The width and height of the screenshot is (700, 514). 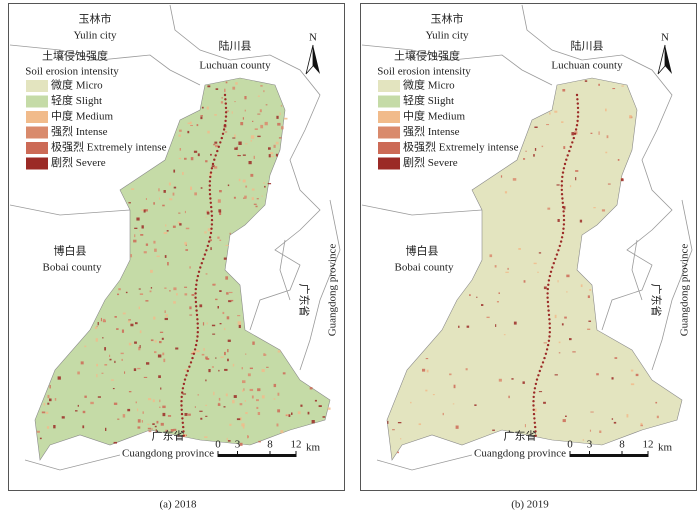 I want to click on place-label: Cuangdong province, so click(x=168, y=454).